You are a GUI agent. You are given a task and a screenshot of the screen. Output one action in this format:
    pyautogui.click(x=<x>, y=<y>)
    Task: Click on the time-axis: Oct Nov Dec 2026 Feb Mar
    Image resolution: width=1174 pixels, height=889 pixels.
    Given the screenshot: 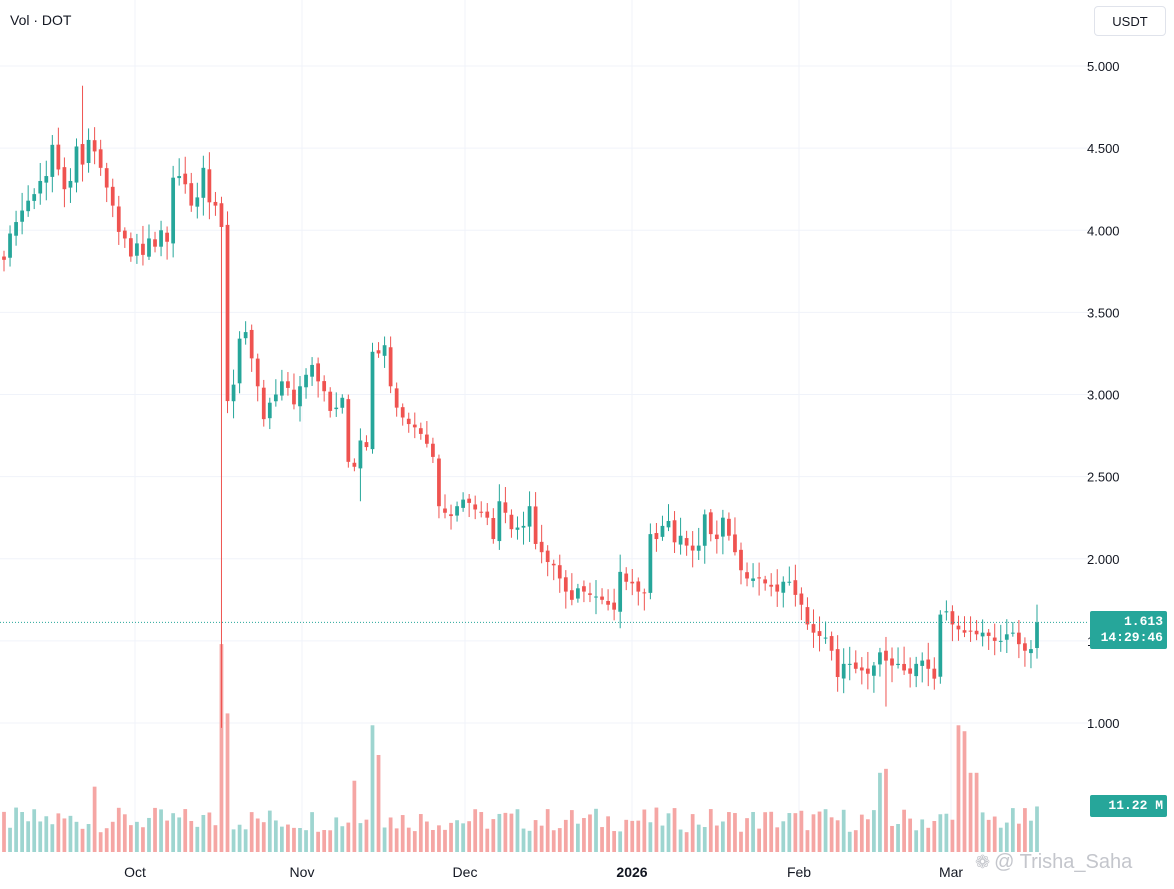 What is the action you would take?
    pyautogui.click(x=543, y=872)
    